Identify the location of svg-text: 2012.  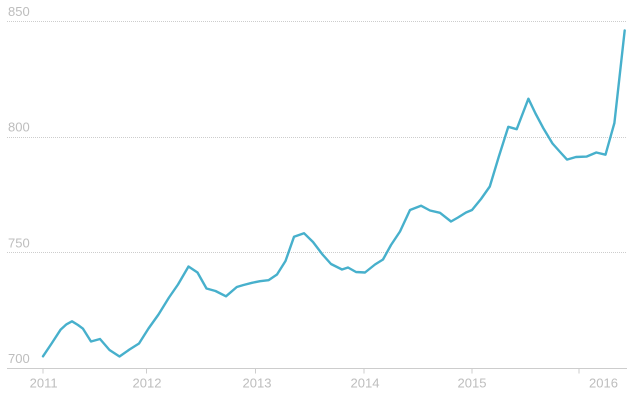
(147, 383).